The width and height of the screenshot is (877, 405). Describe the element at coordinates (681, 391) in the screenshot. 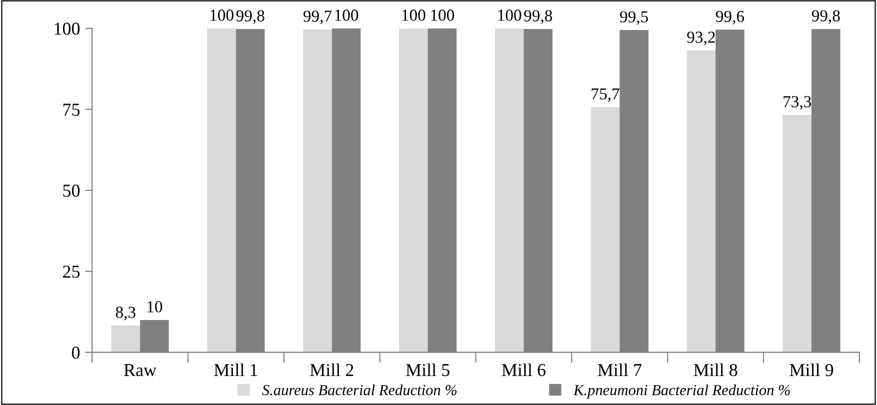

I see `legend-label: K.pneumoni Bacterial Reduction %` at that location.